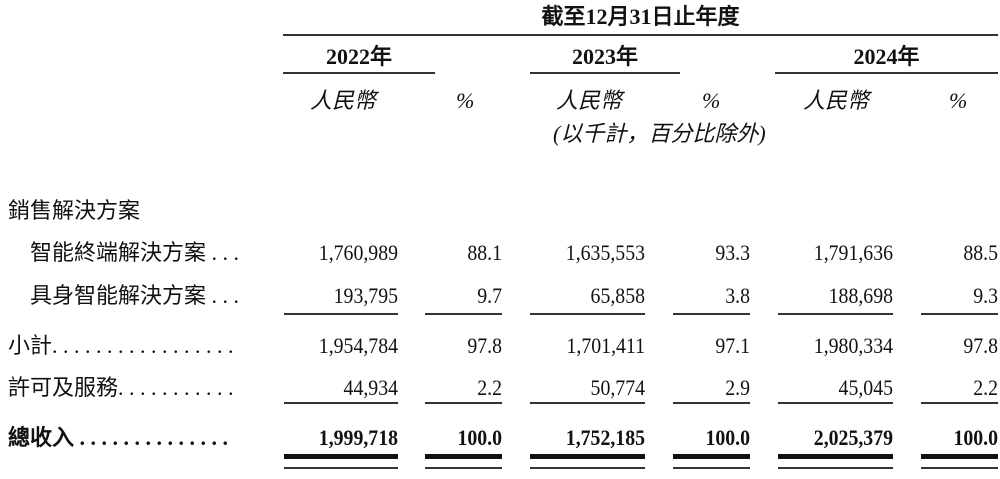 The image size is (1000, 479). I want to click on amount-cell: 1,752,185, so click(605, 437).